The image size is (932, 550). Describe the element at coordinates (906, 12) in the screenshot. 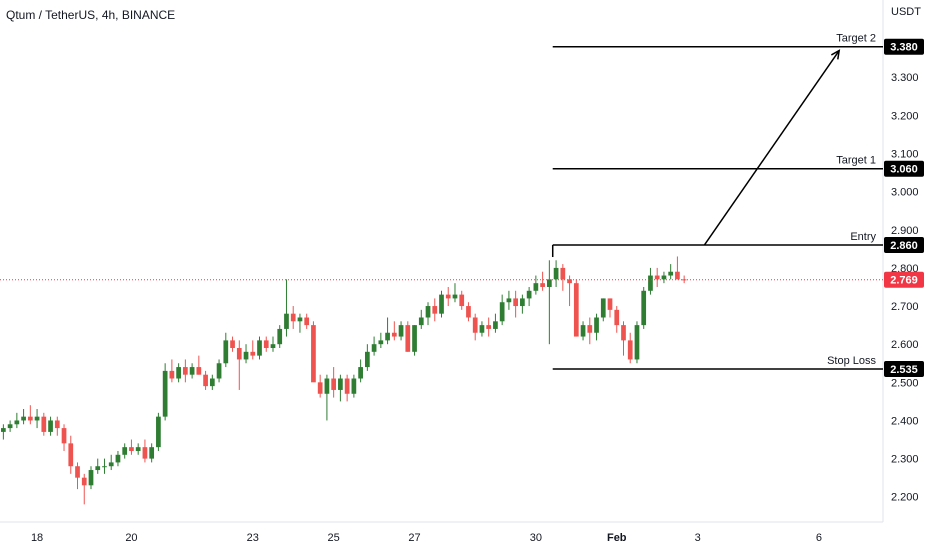

I see `price-axis-unit: USDT` at that location.